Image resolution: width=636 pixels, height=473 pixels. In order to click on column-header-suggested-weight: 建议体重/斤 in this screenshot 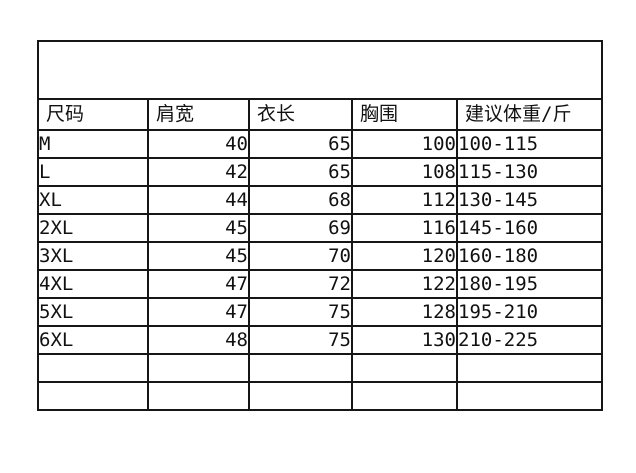, I will do `click(529, 114)`.